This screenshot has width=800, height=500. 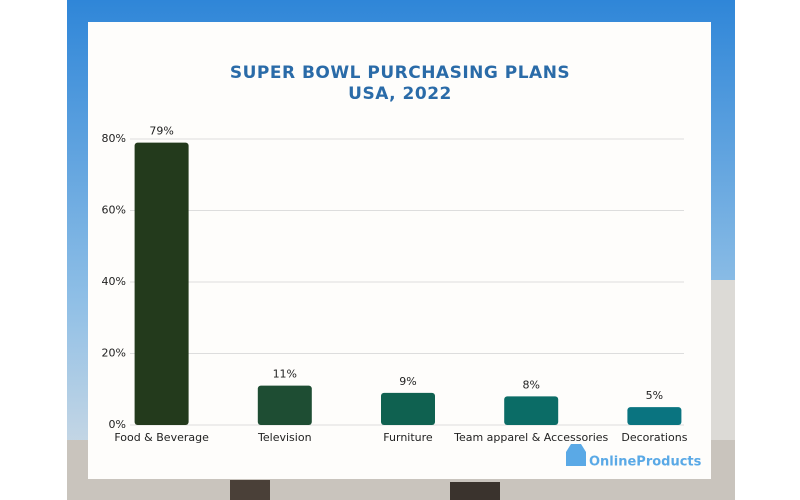 What do you see at coordinates (576, 455) in the screenshot?
I see `brand-logo` at bounding box center [576, 455].